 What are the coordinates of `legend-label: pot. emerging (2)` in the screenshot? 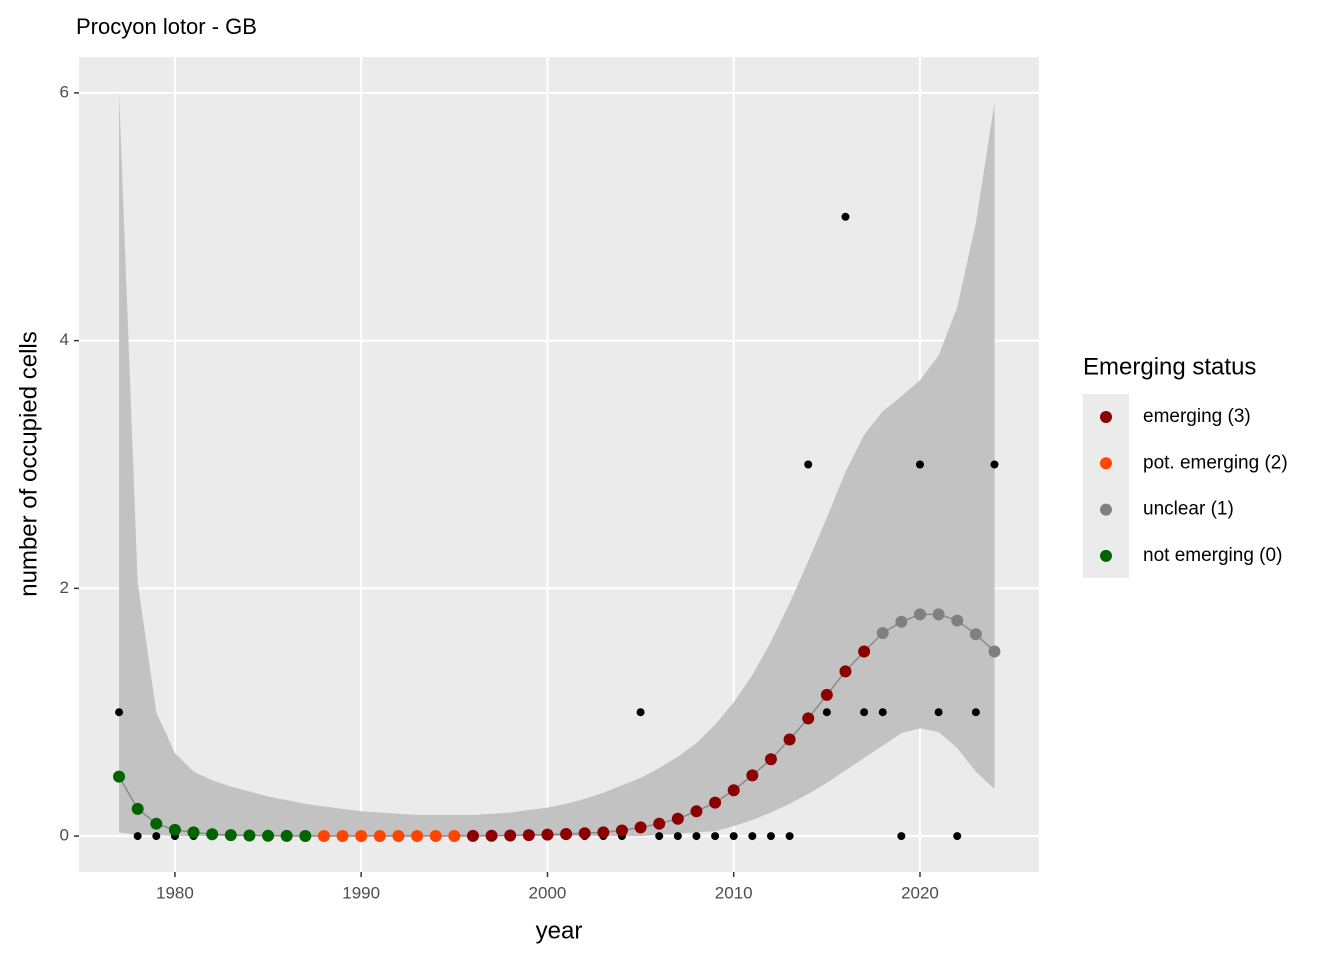 It's located at (1215, 462).